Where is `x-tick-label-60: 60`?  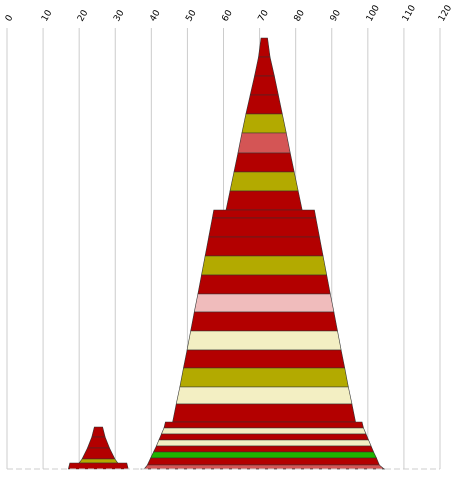 x-tick-label-60: 60 is located at coordinates (227, 15).